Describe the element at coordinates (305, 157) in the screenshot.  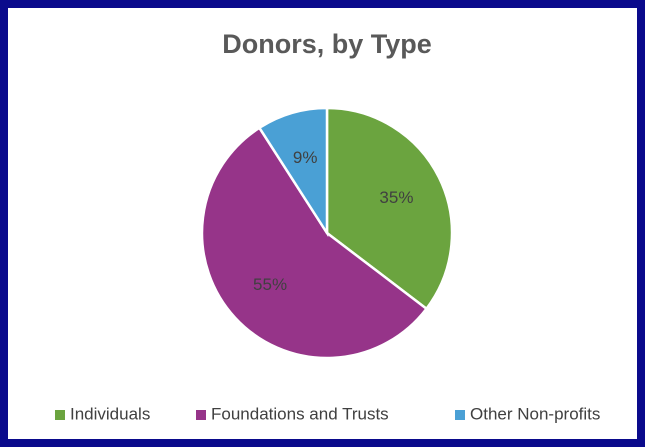
I see `data-label: 9%` at that location.